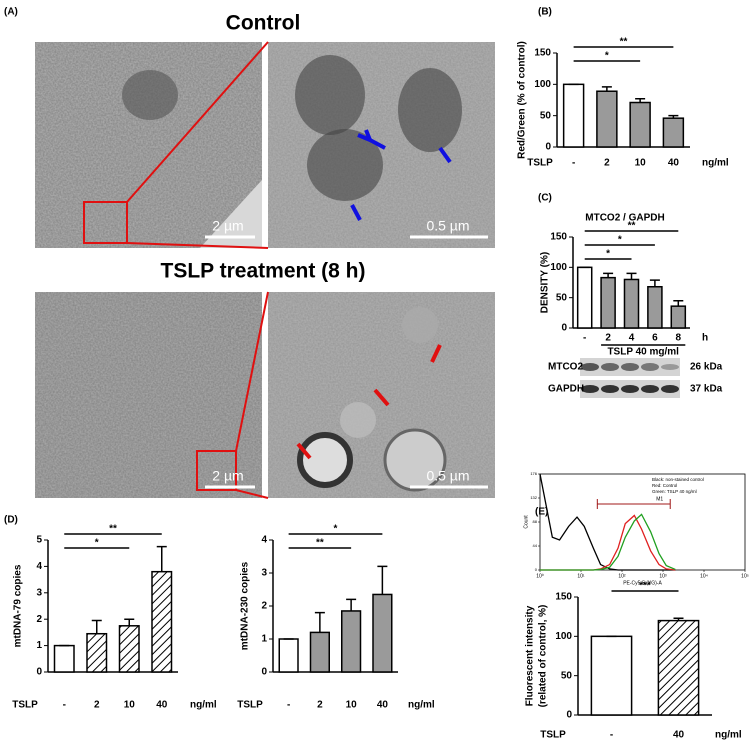 The image size is (750, 747). Describe the element at coordinates (535, 545) in the screenshot. I see `y-tick-label: 44` at that location.